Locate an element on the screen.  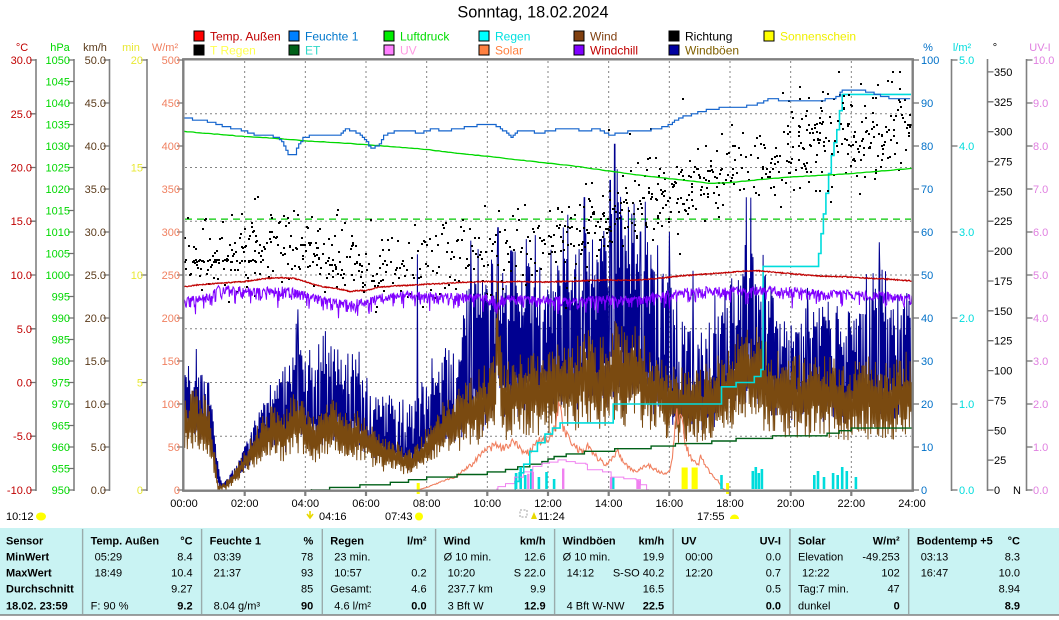
svg-text: 350 is located at coordinates (1003, 73).